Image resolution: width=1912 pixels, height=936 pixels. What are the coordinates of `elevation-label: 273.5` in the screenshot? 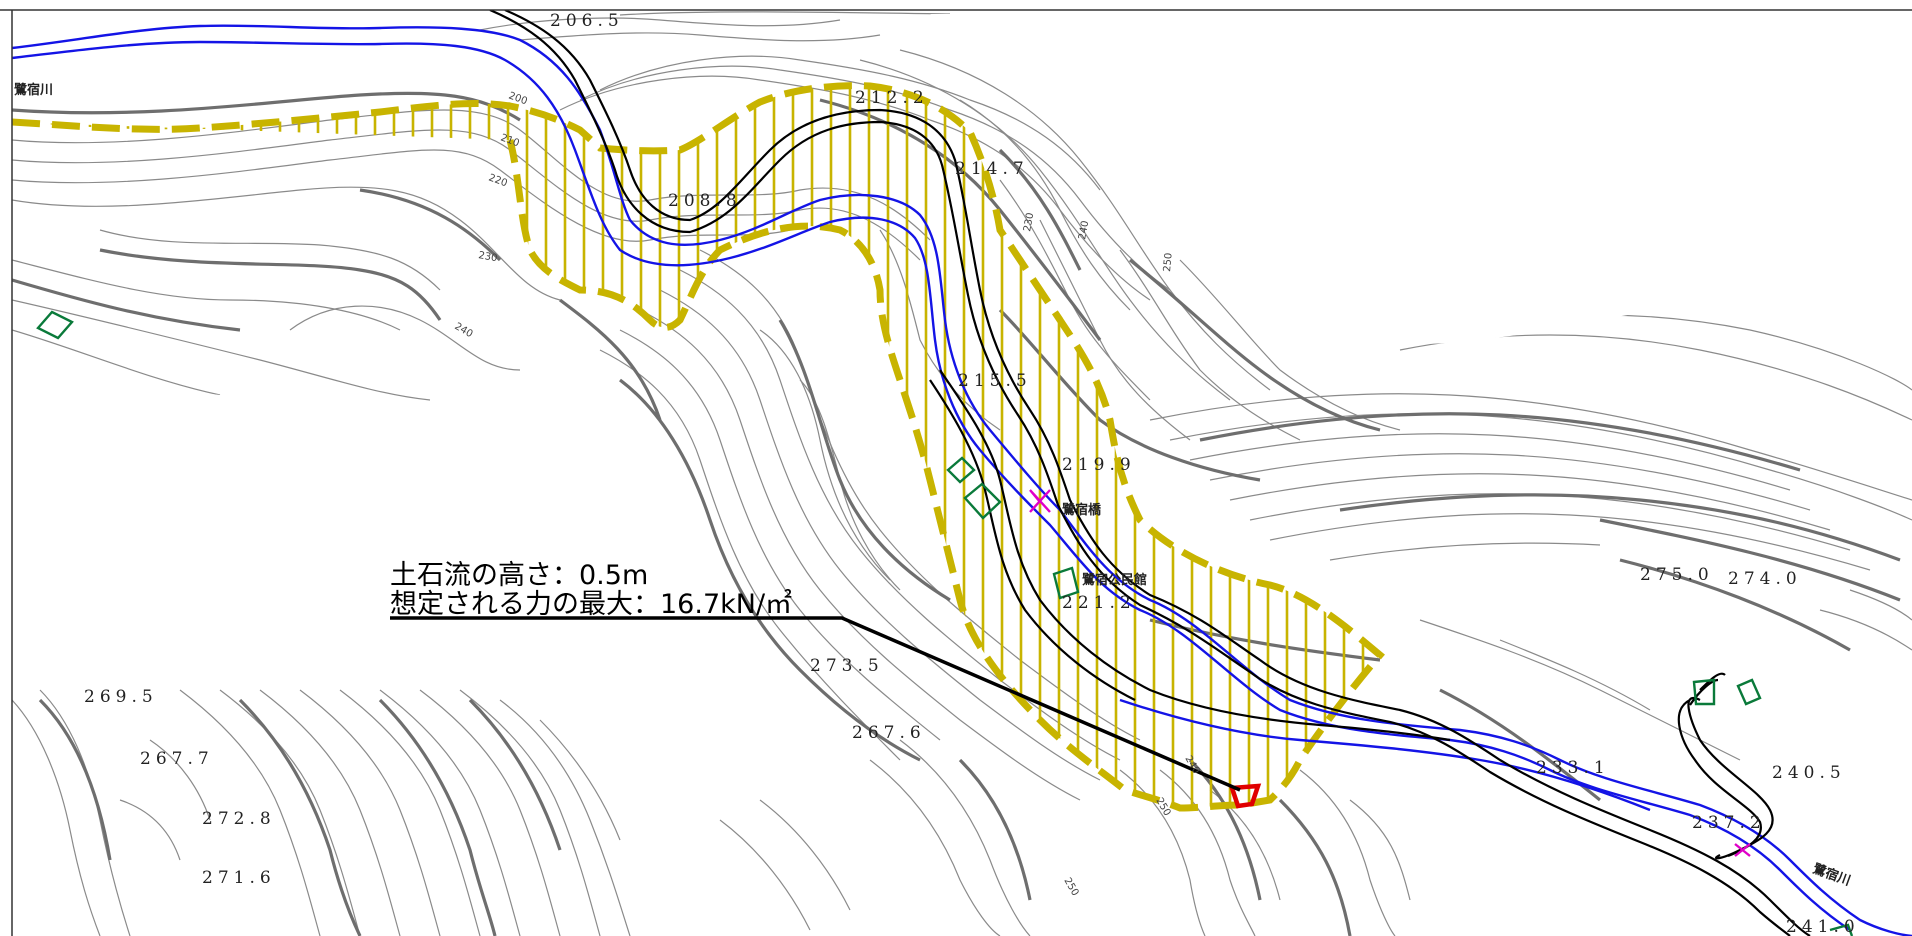 It's located at (847, 666).